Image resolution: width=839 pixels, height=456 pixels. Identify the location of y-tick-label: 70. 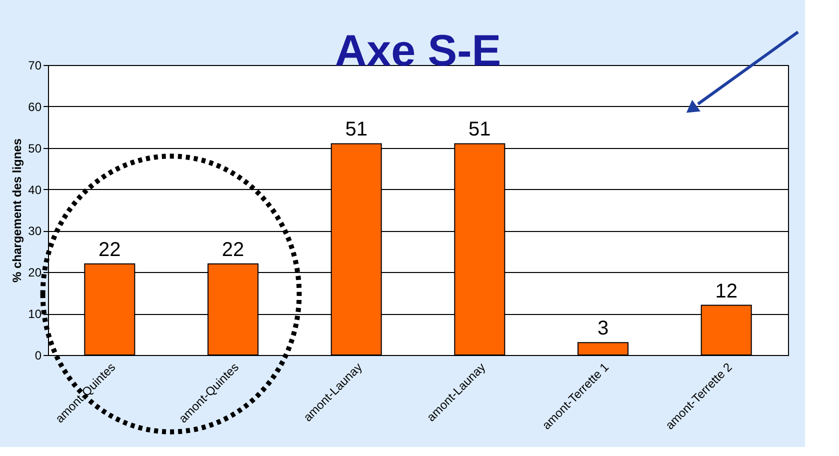
(35, 65).